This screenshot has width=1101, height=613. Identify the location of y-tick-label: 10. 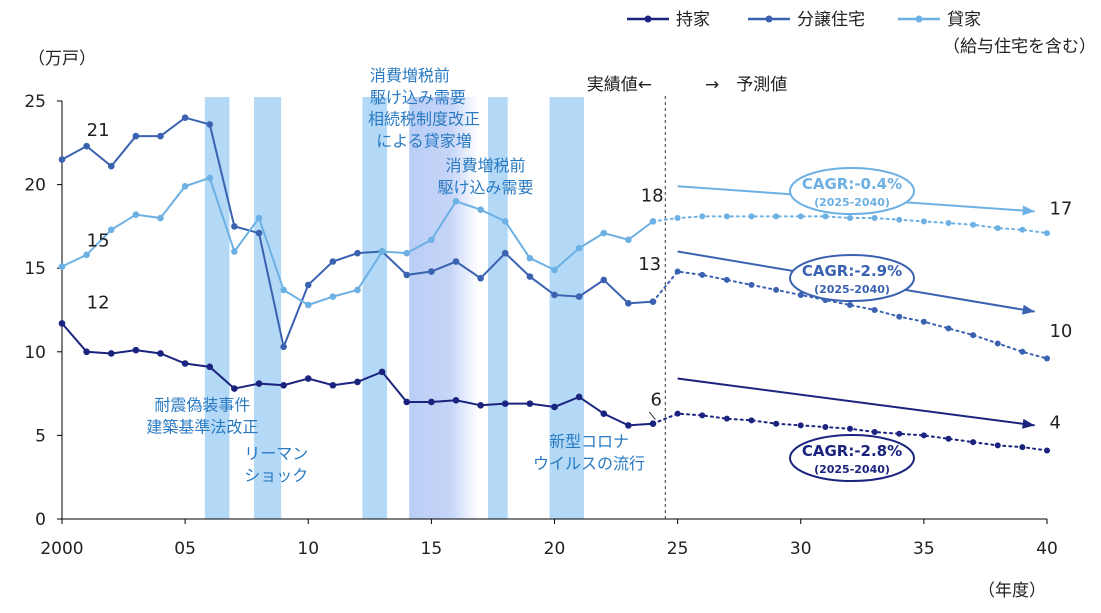
(35, 353).